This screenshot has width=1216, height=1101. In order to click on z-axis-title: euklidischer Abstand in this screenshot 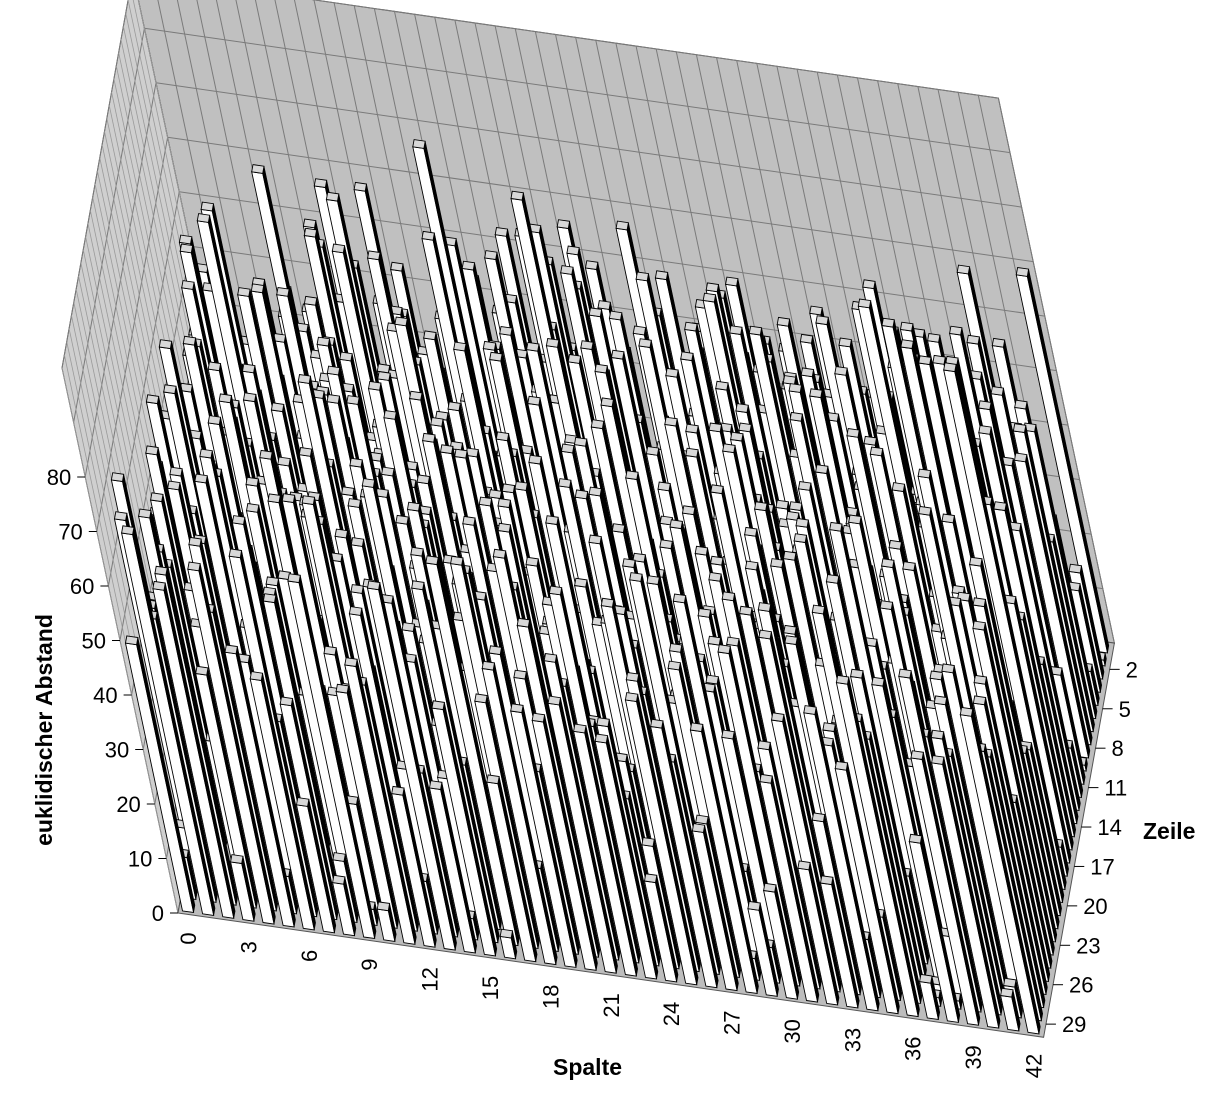, I will do `click(44, 730)`.